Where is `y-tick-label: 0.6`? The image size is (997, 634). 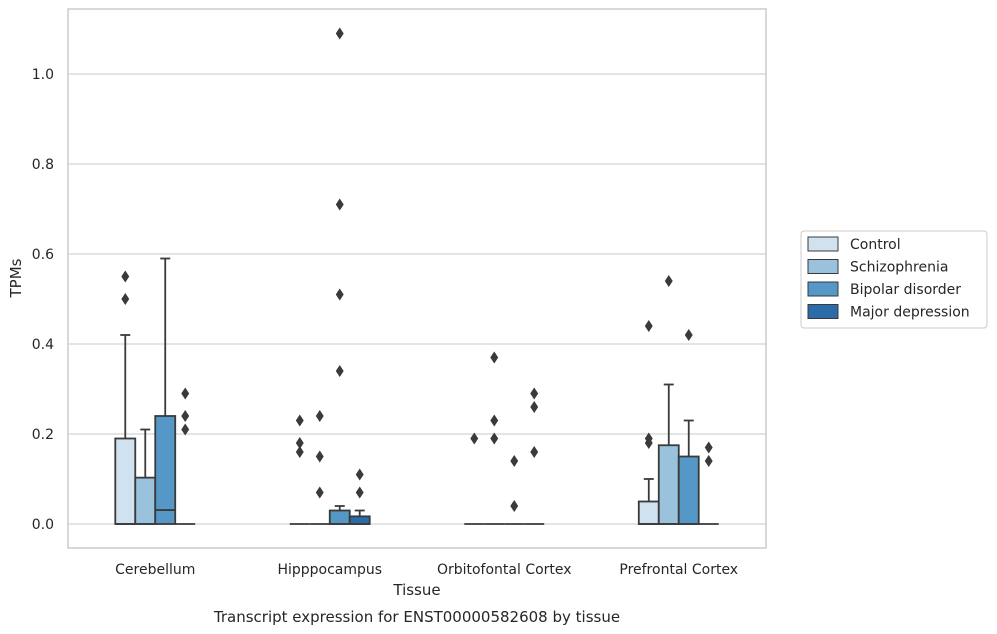
y-tick-label: 0.6 is located at coordinates (43, 255).